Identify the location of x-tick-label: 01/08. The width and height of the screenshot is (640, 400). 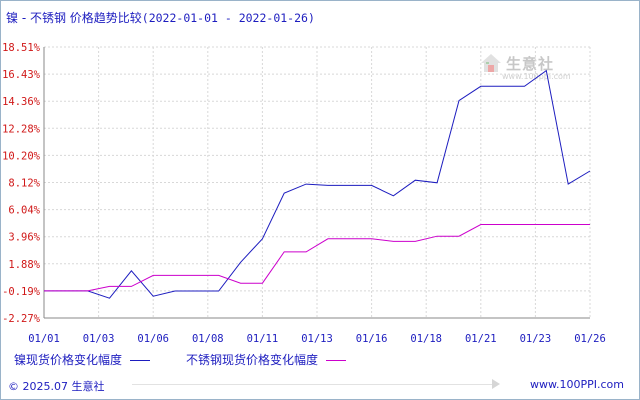
(208, 339).